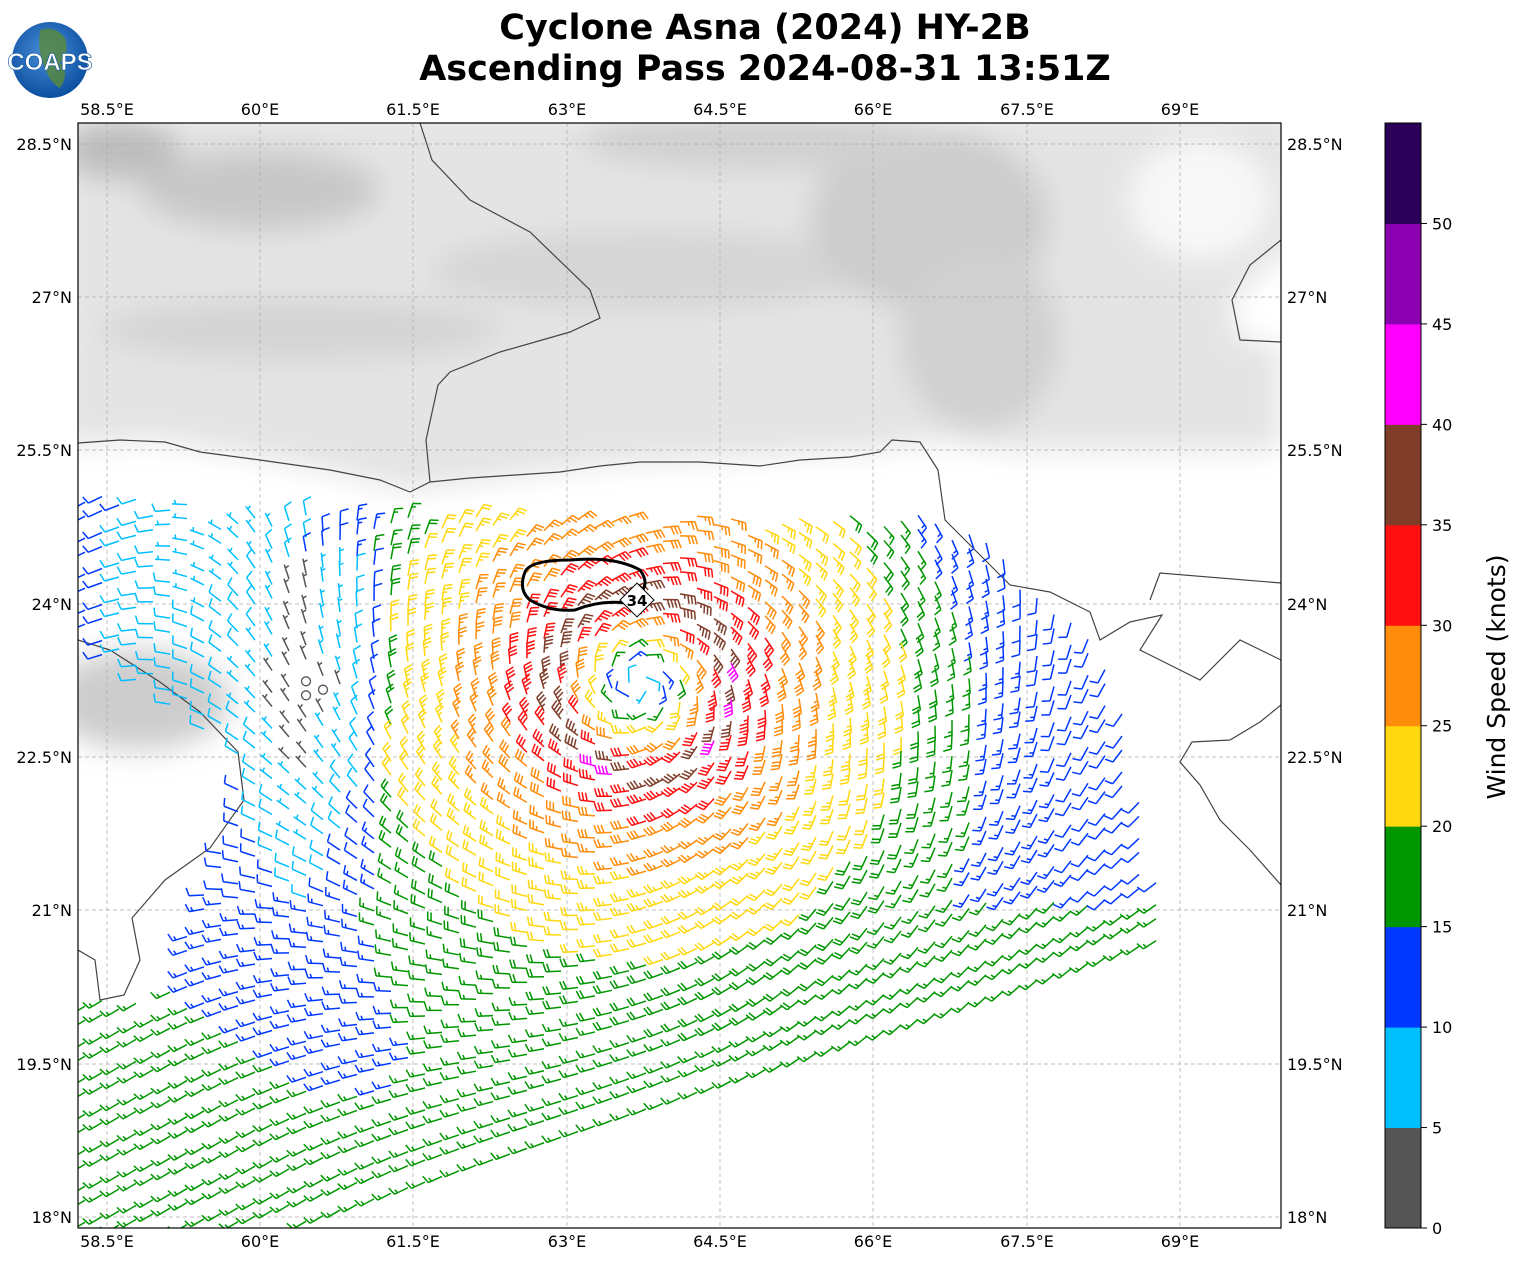 The height and width of the screenshot is (1264, 1521). What do you see at coordinates (765, 28) in the screenshot?
I see `title-line-1: Cyclone Asna (2024) HY-2B` at bounding box center [765, 28].